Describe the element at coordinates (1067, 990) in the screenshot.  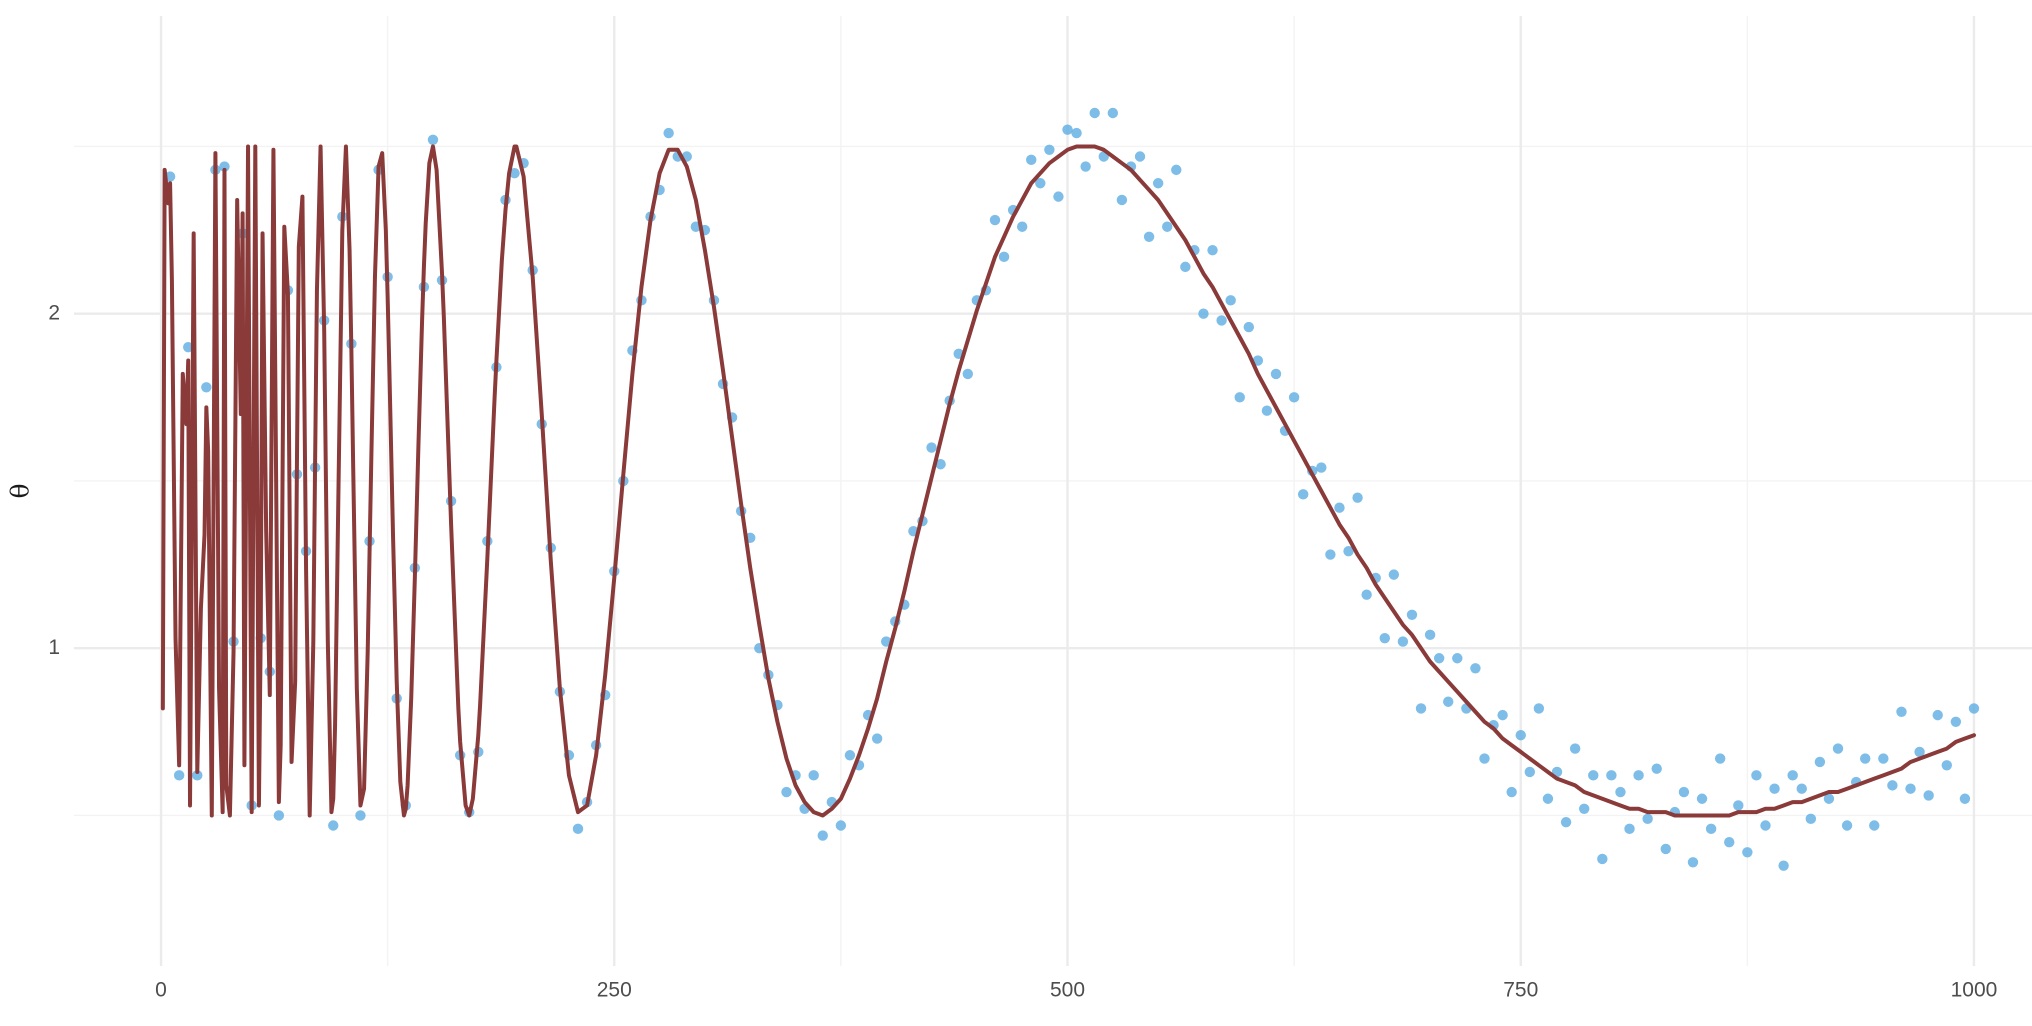
I see `x-tick-label: 500` at that location.